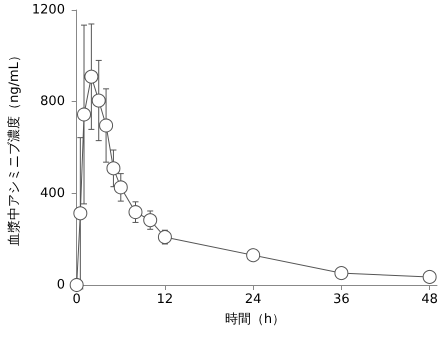  What do you see at coordinates (60, 285) in the screenshot?
I see `y-tick-label: 0` at bounding box center [60, 285].